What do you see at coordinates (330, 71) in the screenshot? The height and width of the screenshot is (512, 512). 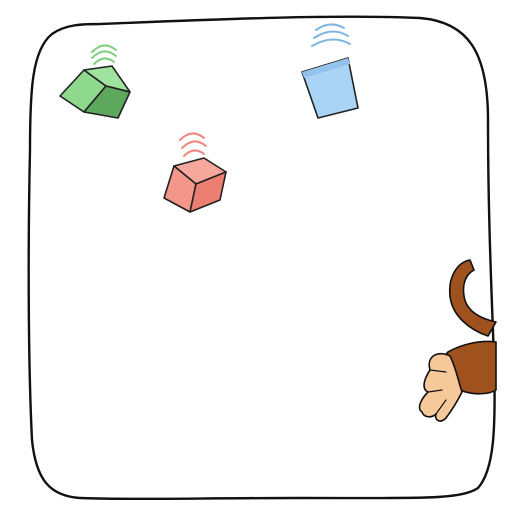 I see `letter-block-e: E` at bounding box center [330, 71].